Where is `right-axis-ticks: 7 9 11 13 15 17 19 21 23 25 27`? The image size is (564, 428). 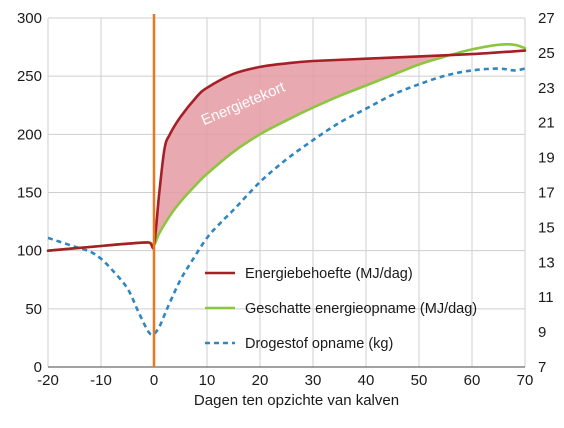 right-axis-ticks: 7 9 11 13 15 17 19 21 23 25 27 is located at coordinates (546, 193).